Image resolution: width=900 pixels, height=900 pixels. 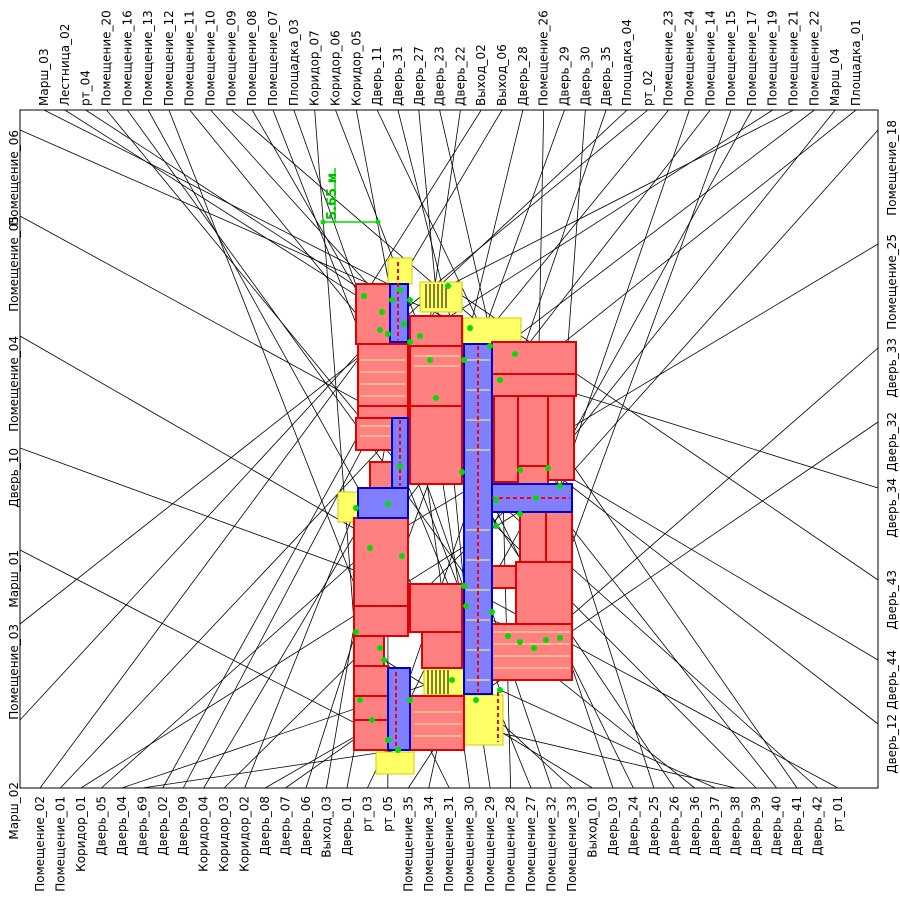 I want to click on label-bottom-коридор-01: Коридор_01, so click(x=81, y=834).